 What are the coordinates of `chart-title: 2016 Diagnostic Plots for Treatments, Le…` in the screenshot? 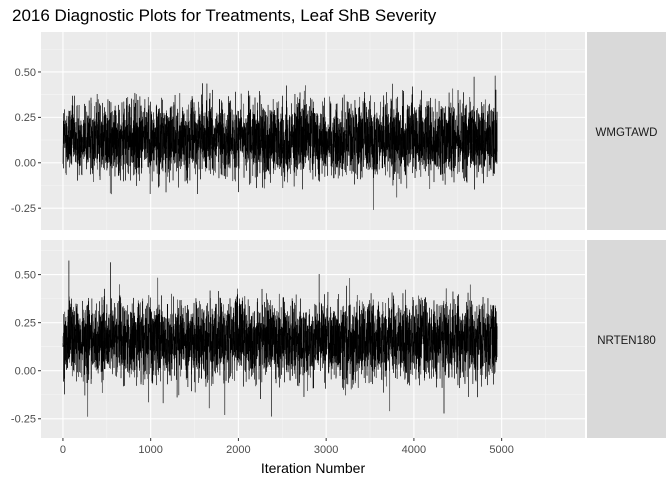 It's located at (224, 15).